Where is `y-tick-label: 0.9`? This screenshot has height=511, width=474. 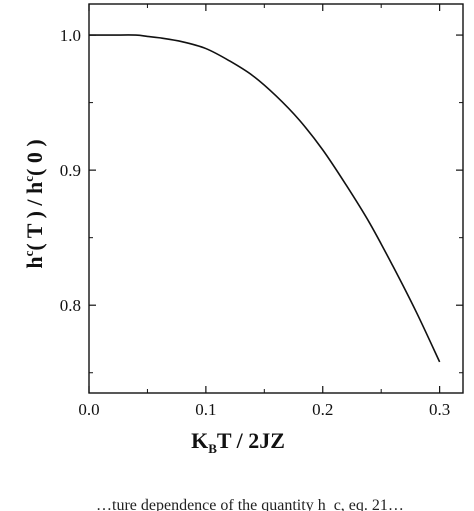 y-tick-label: 0.9 is located at coordinates (70, 170).